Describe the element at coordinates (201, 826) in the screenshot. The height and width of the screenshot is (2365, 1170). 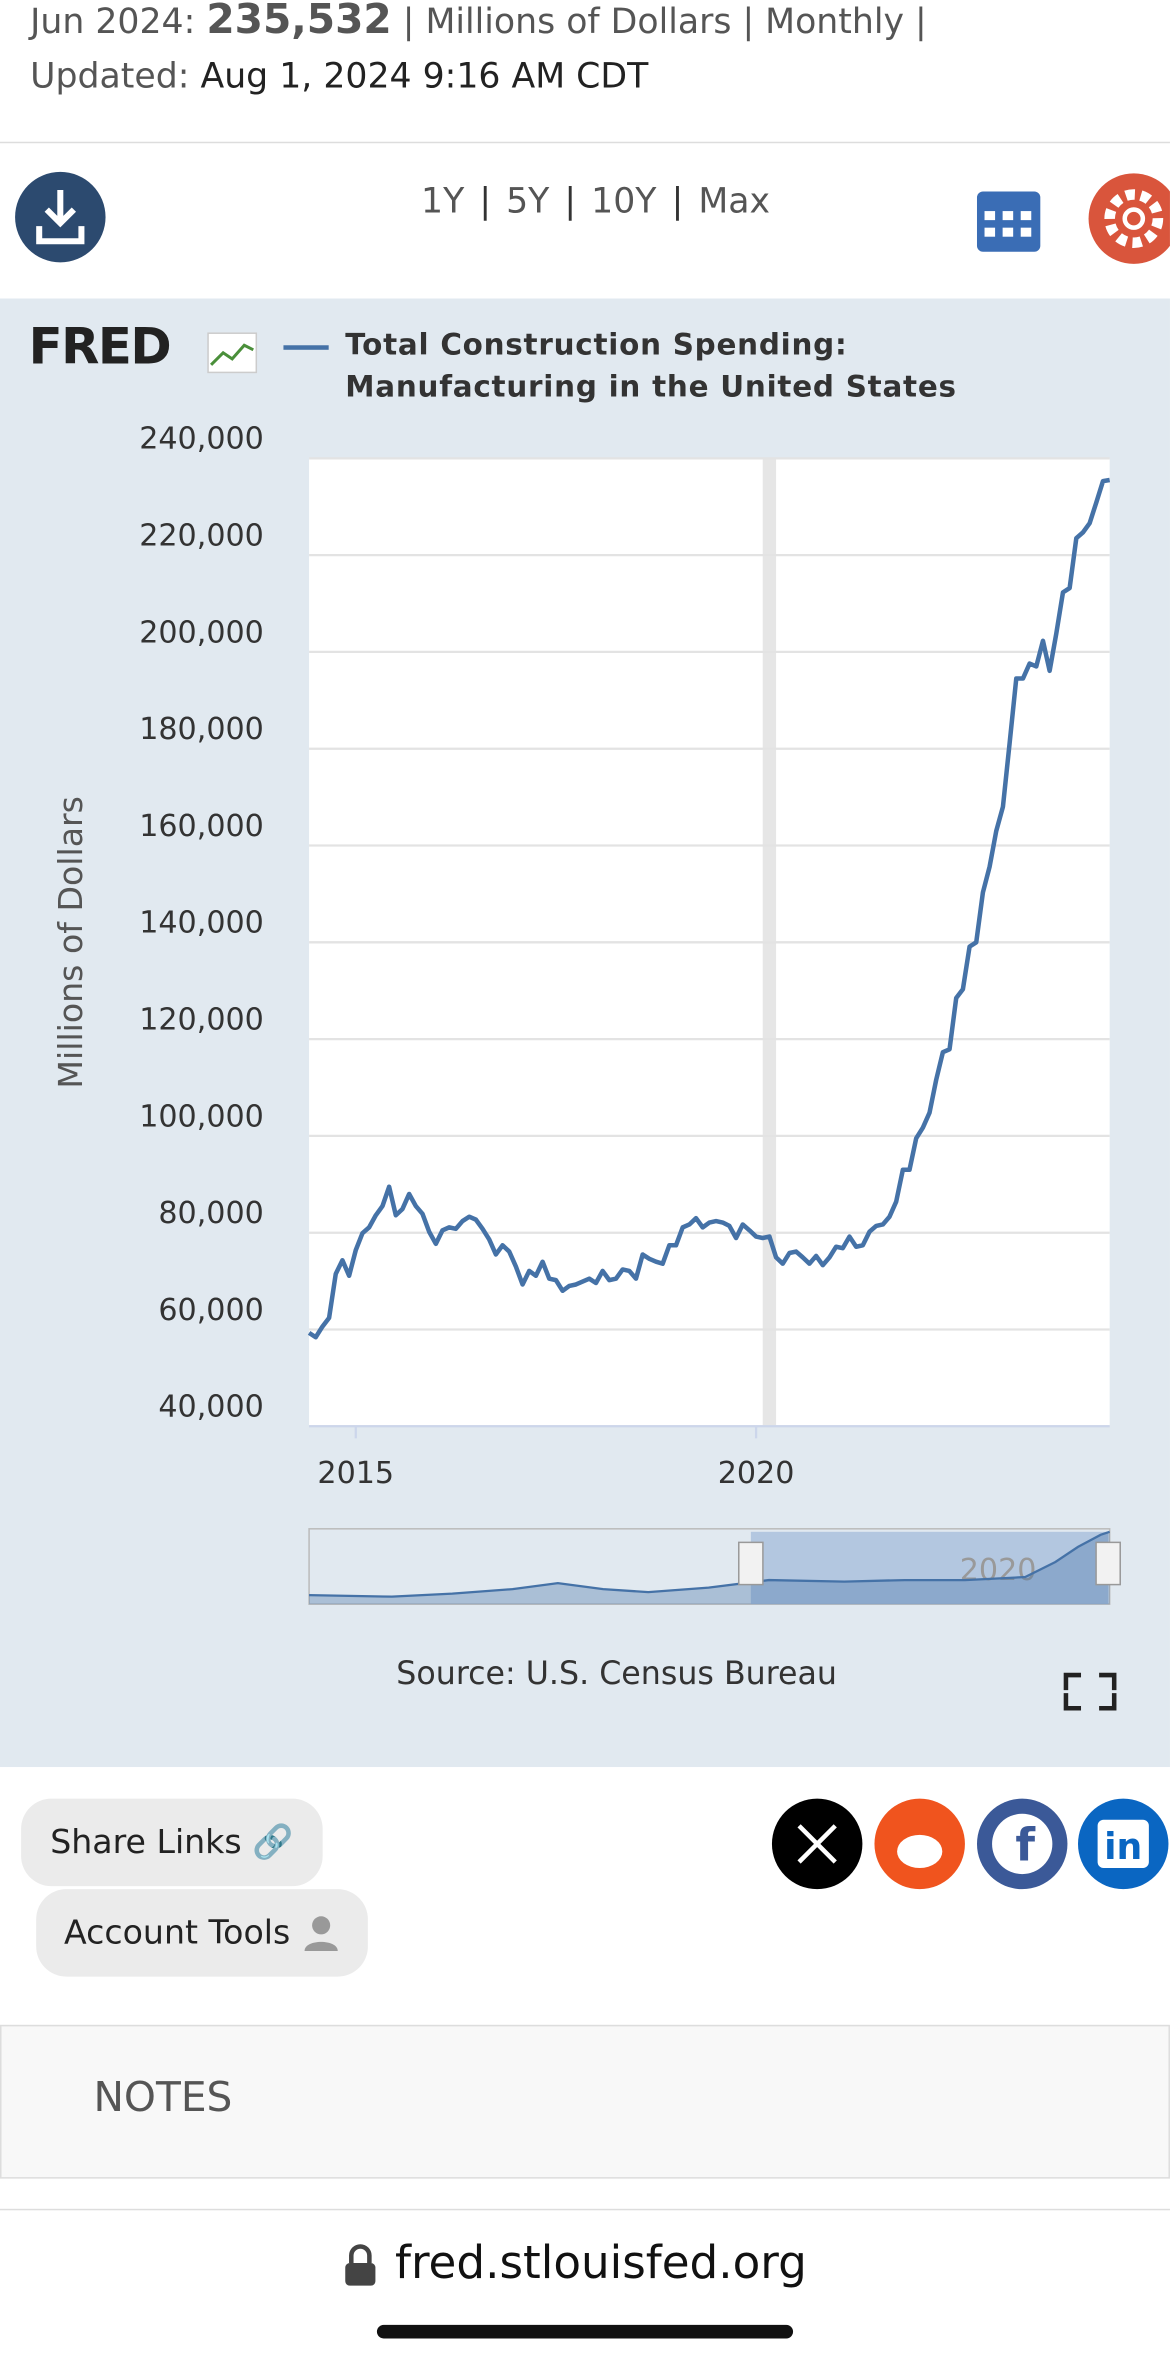
I see `y-tick-label: 160,000` at that location.